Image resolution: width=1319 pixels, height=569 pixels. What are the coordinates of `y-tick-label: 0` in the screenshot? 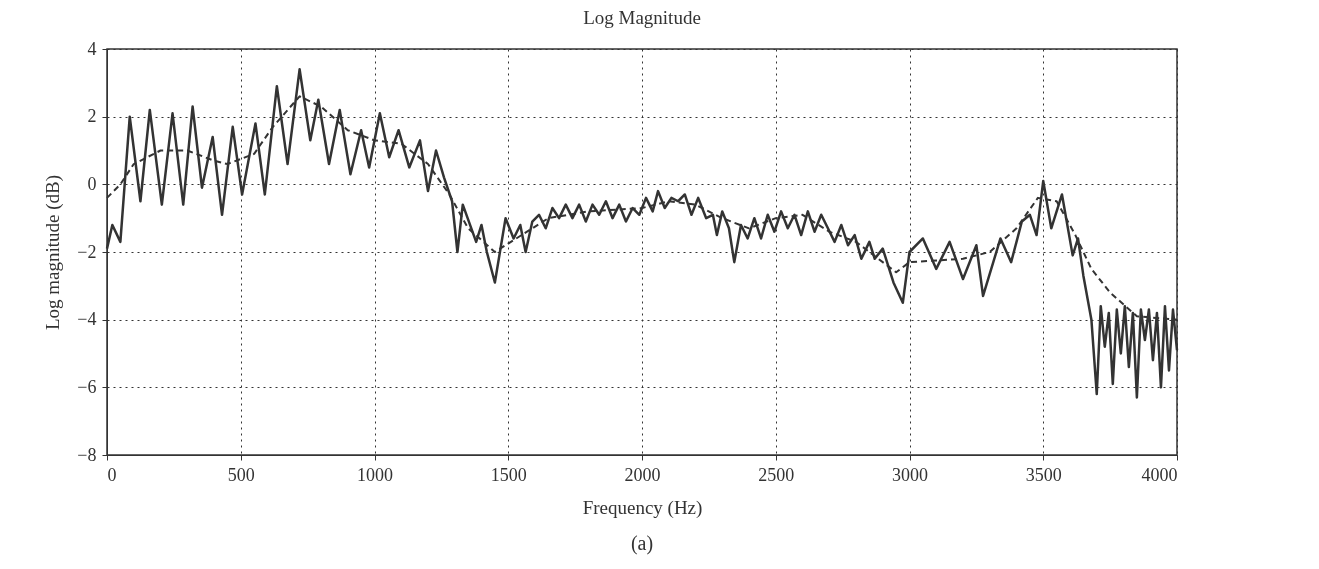 It's located at (92, 183).